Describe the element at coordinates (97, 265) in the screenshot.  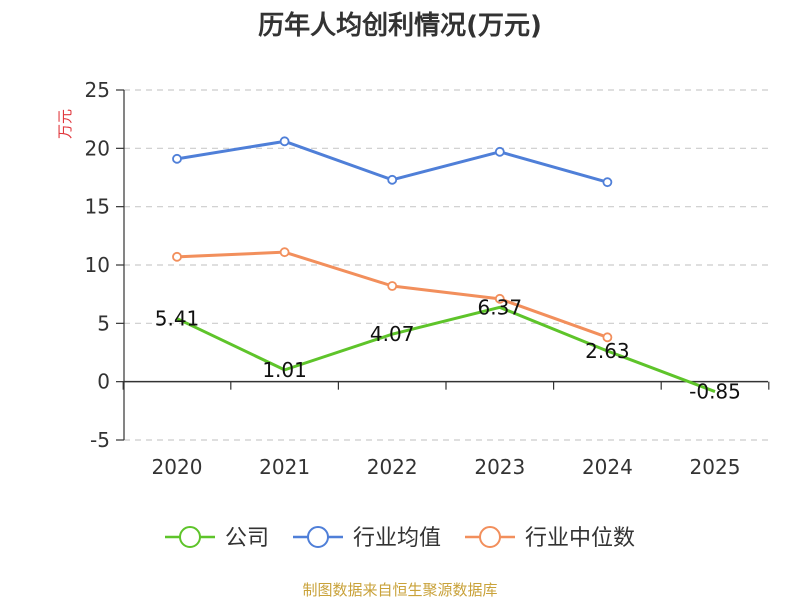
I see `y-tick-label: 10` at that location.